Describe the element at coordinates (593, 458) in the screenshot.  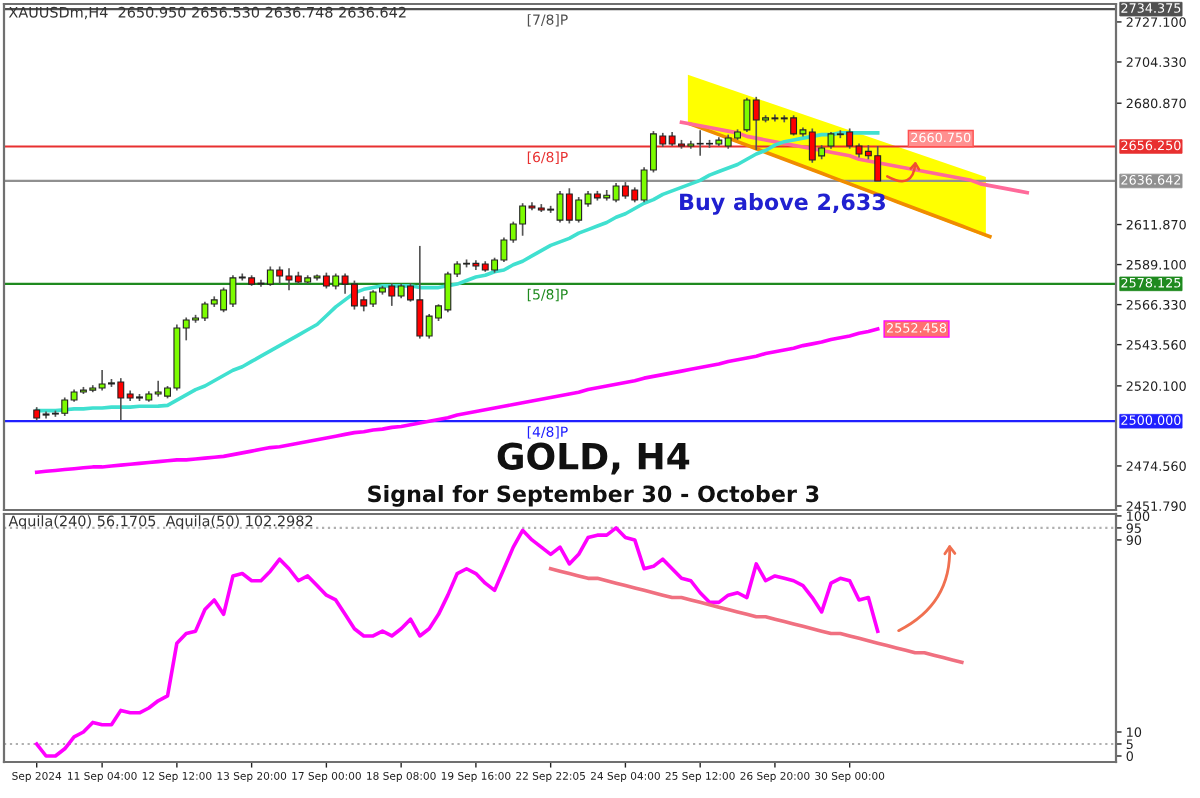
I see `text: GOLD, H4` at that location.